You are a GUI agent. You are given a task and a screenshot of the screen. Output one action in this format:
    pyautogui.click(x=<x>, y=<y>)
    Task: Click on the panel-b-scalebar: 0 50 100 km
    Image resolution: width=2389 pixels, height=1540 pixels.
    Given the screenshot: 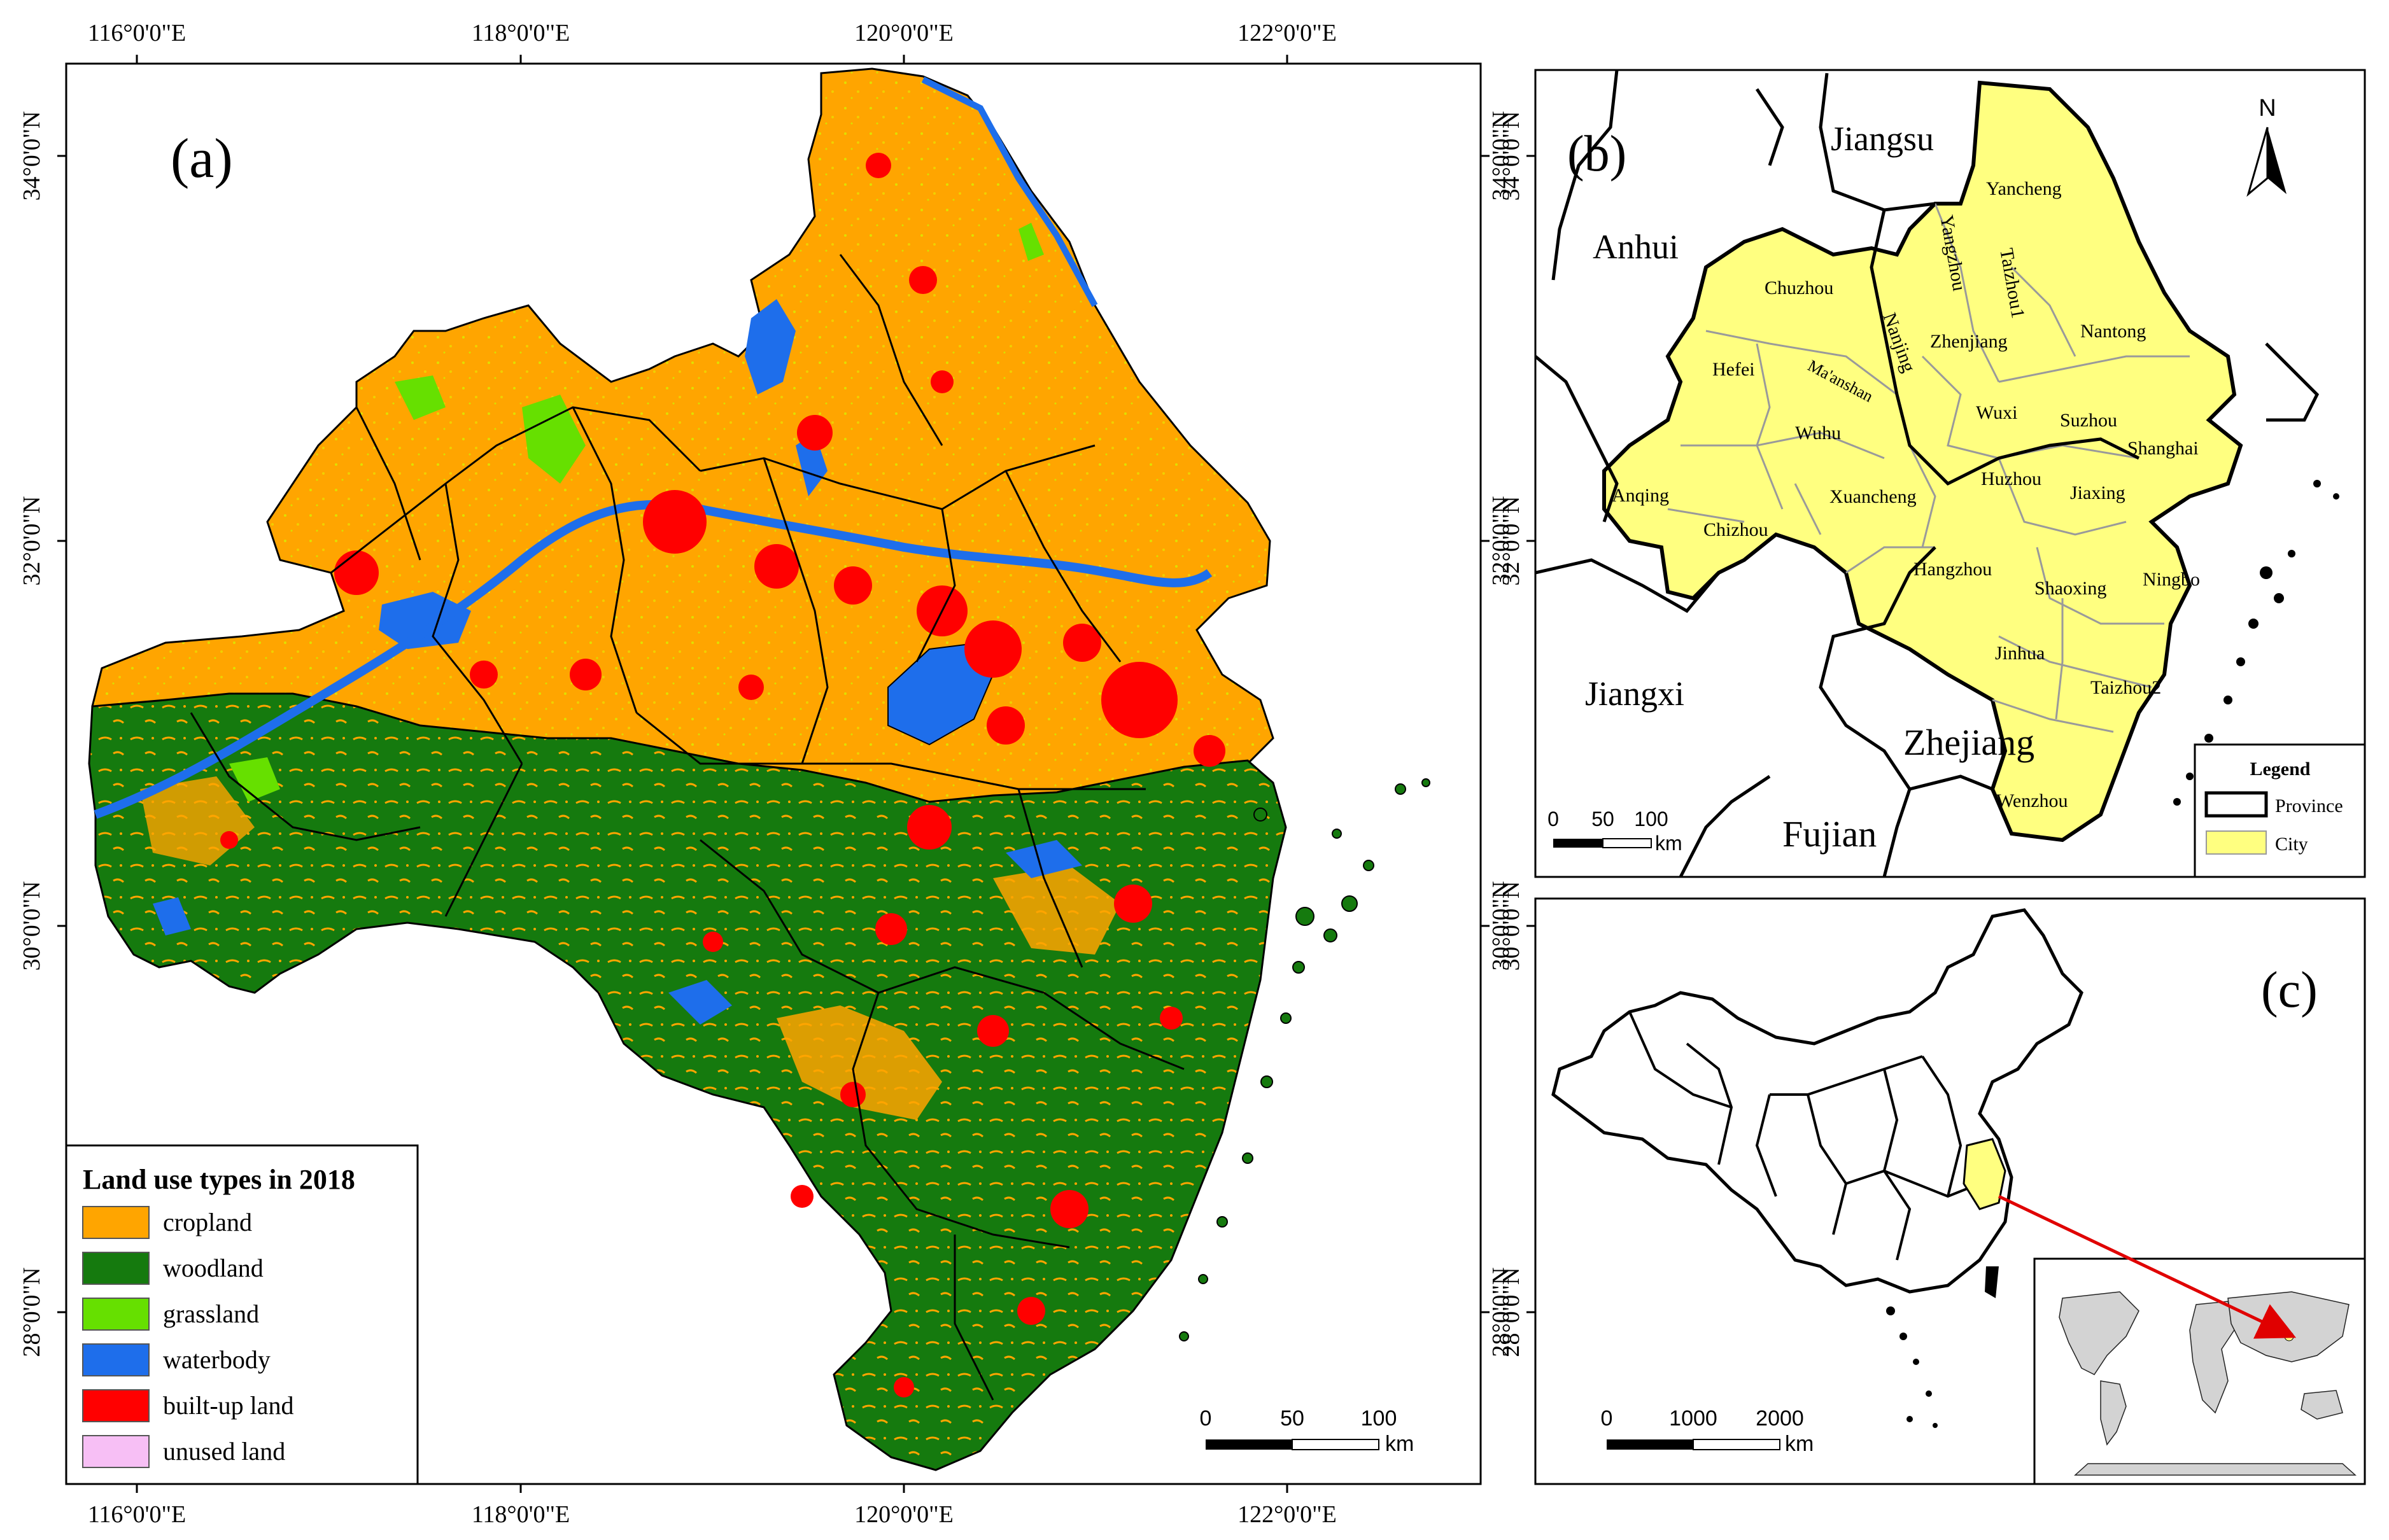 What is the action you would take?
    pyautogui.click(x=1614, y=831)
    